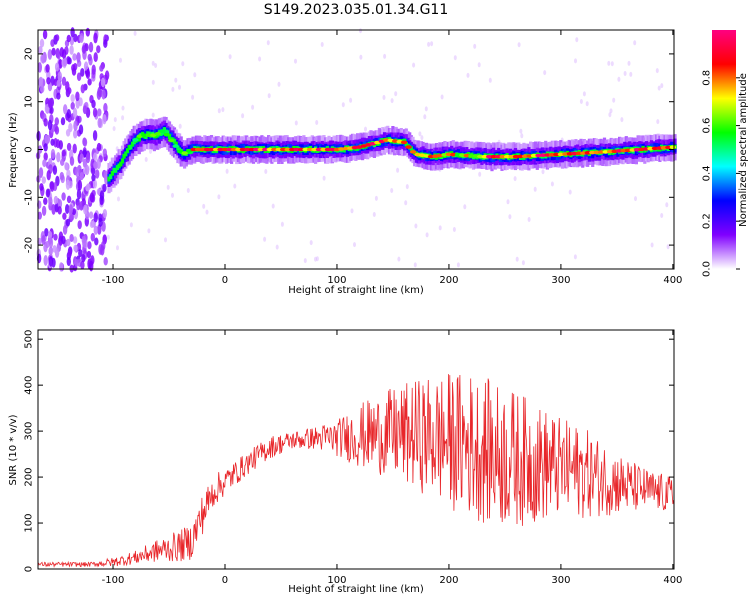 The height and width of the screenshot is (600, 750). Describe the element at coordinates (707, 126) in the screenshot. I see `colorbar-tick-label: 0.6` at that location.